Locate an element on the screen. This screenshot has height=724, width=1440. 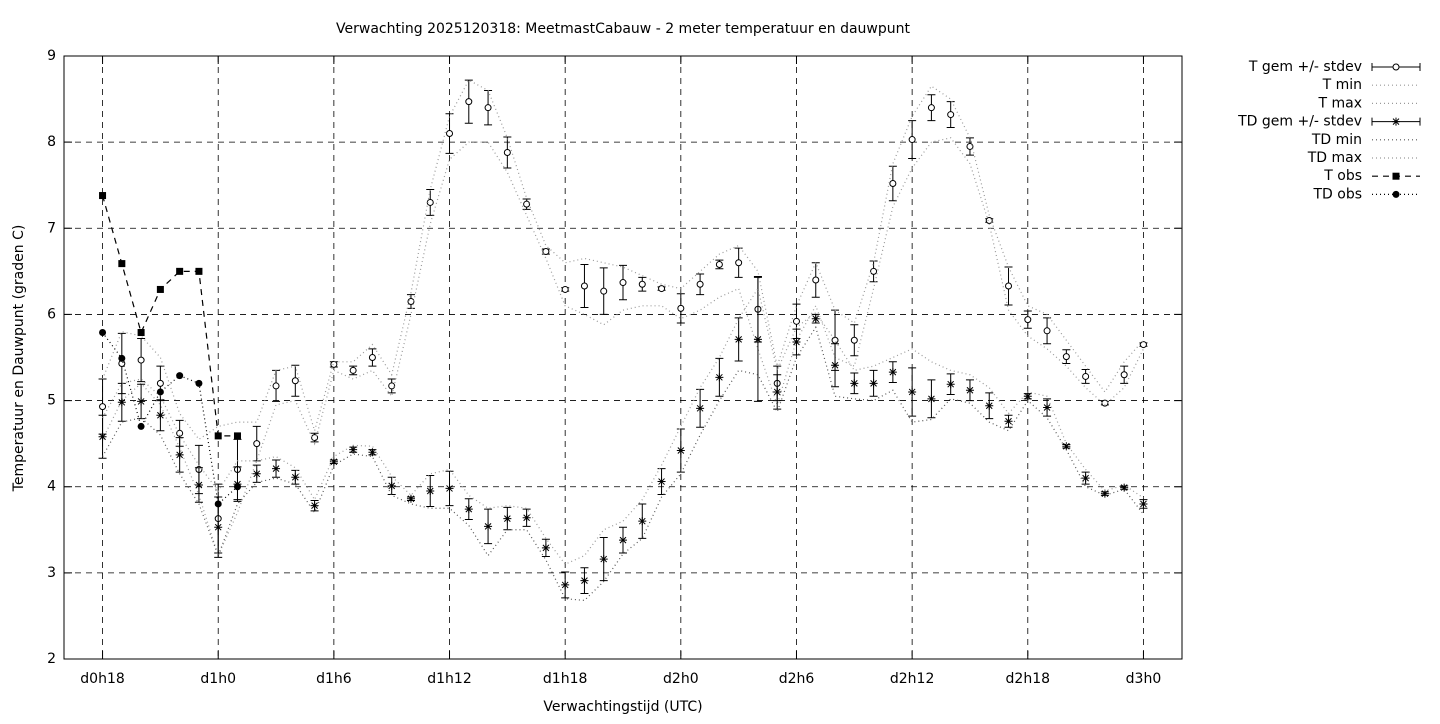
y-tick-label: 5 is located at coordinates (51, 401).